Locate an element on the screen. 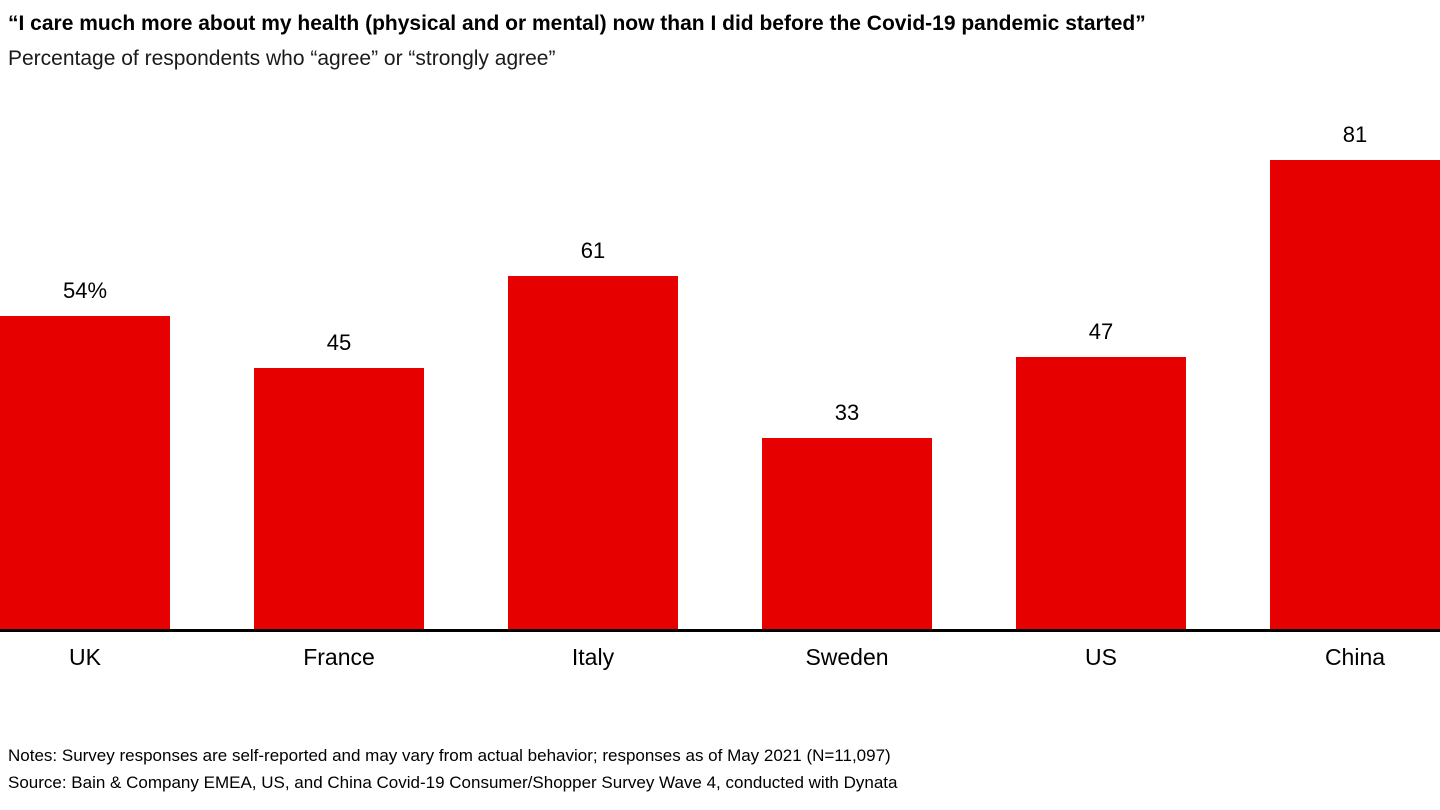 Image resolution: width=1440 pixels, height=810 pixels. x-axis-label: Sweden is located at coordinates (847, 657).